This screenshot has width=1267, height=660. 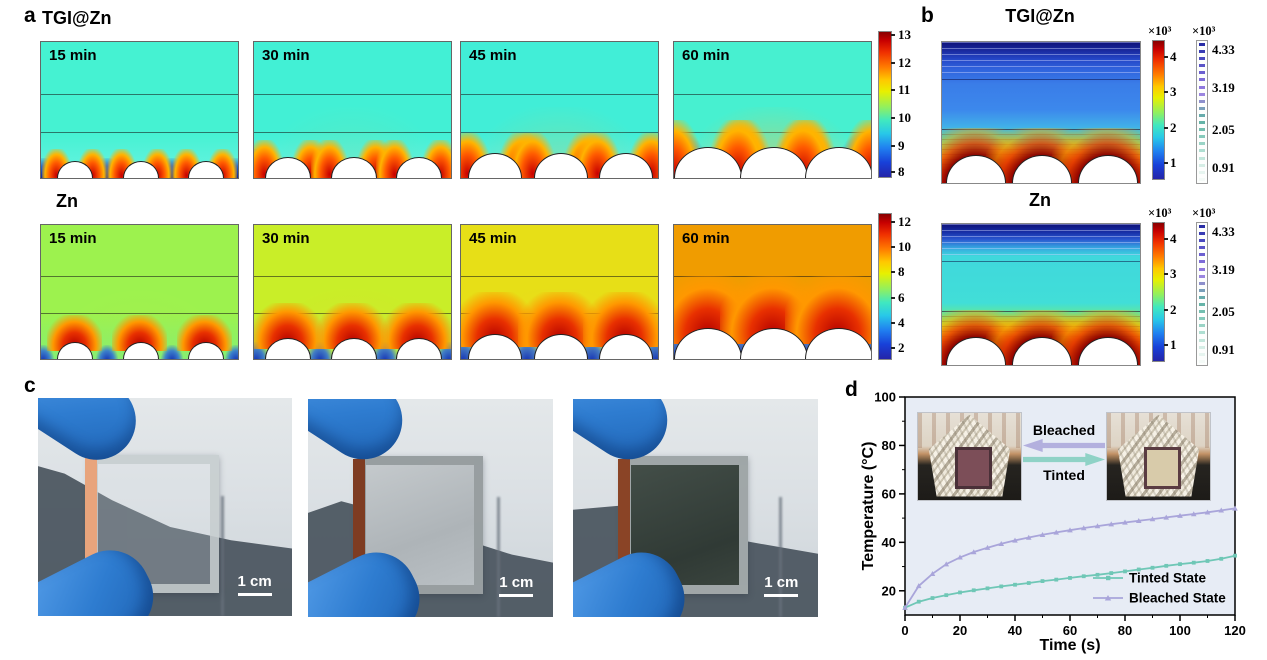 I want to click on scale-bar-line, so click(x=516, y=596).